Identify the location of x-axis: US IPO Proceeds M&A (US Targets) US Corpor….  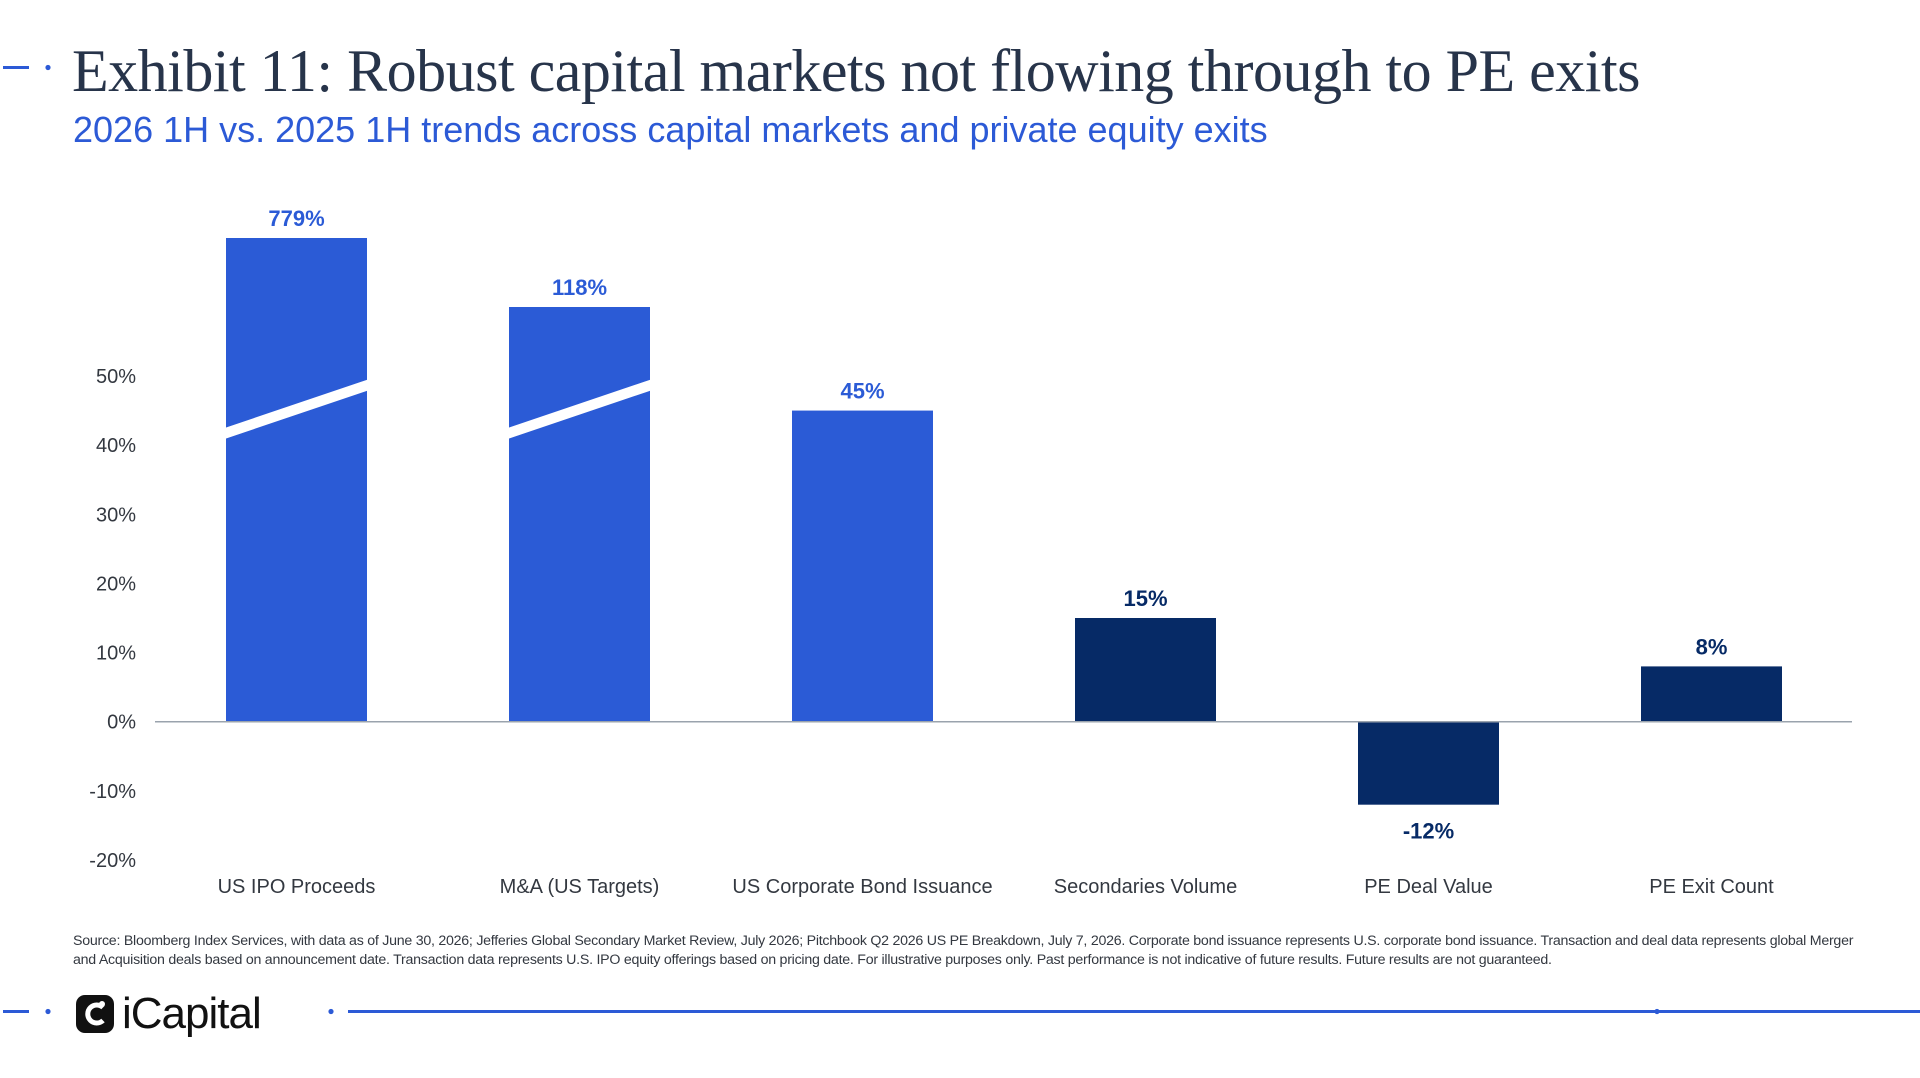
(996, 887).